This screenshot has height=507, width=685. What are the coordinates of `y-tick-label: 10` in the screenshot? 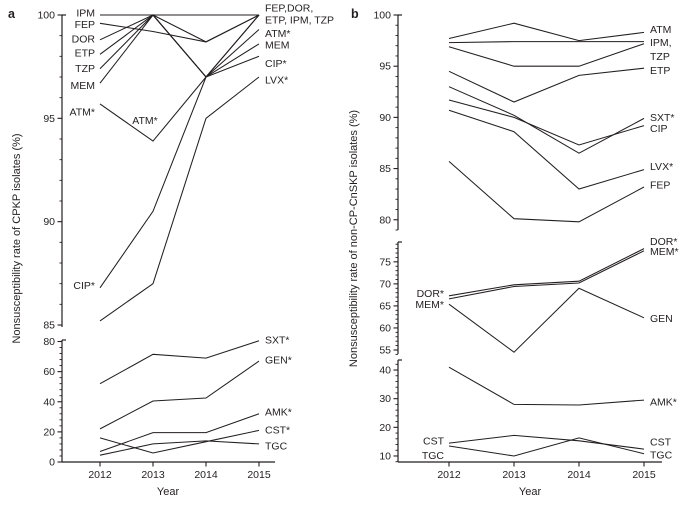 It's located at (385, 456).